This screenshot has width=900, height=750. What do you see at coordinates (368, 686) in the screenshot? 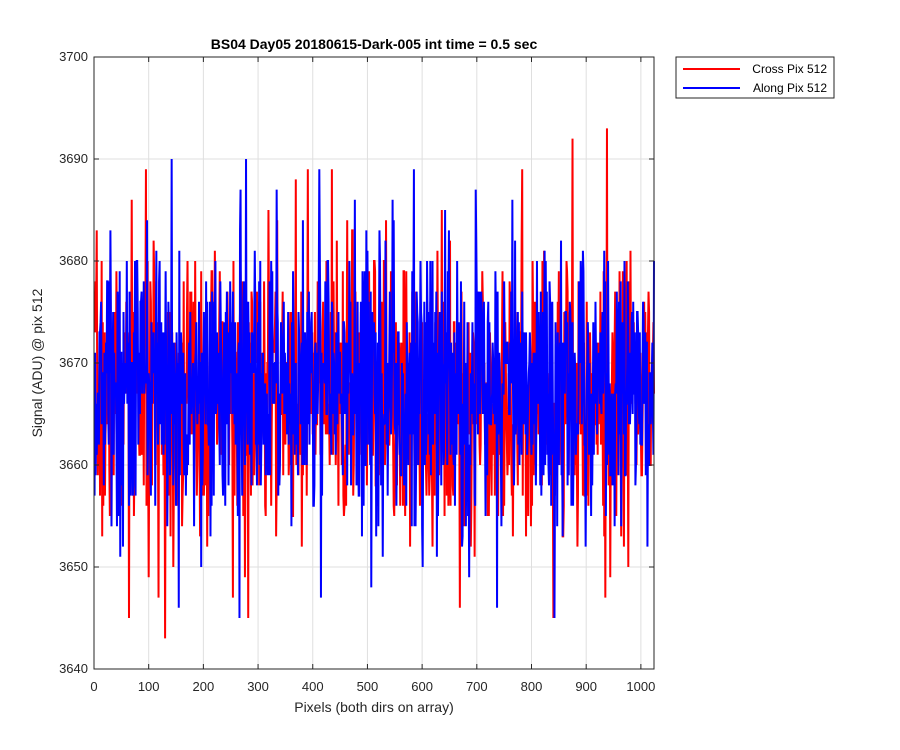
I see `x-tick-label: 500` at bounding box center [368, 686].